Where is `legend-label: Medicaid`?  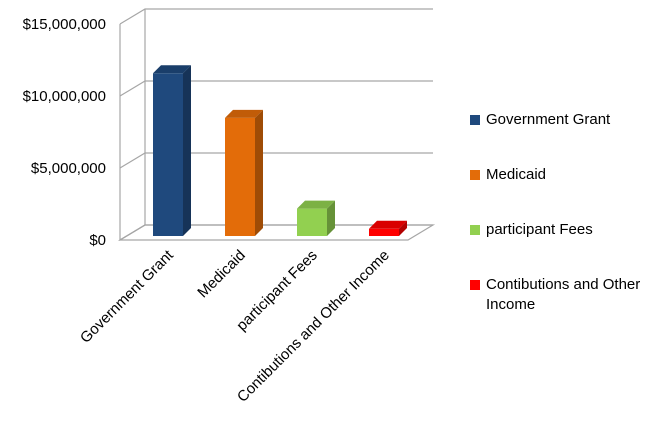 legend-label: Medicaid is located at coordinates (516, 174).